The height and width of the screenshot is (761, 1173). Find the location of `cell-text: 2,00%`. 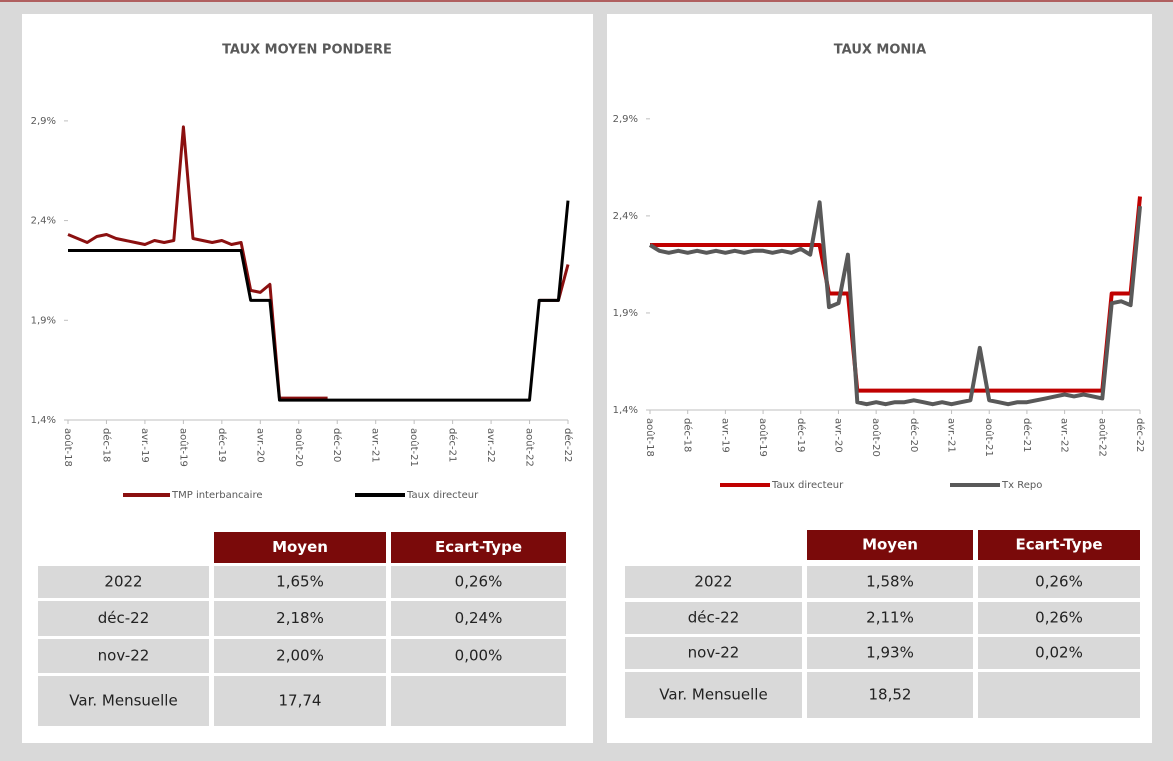

cell-text: 2,00% is located at coordinates (300, 656).